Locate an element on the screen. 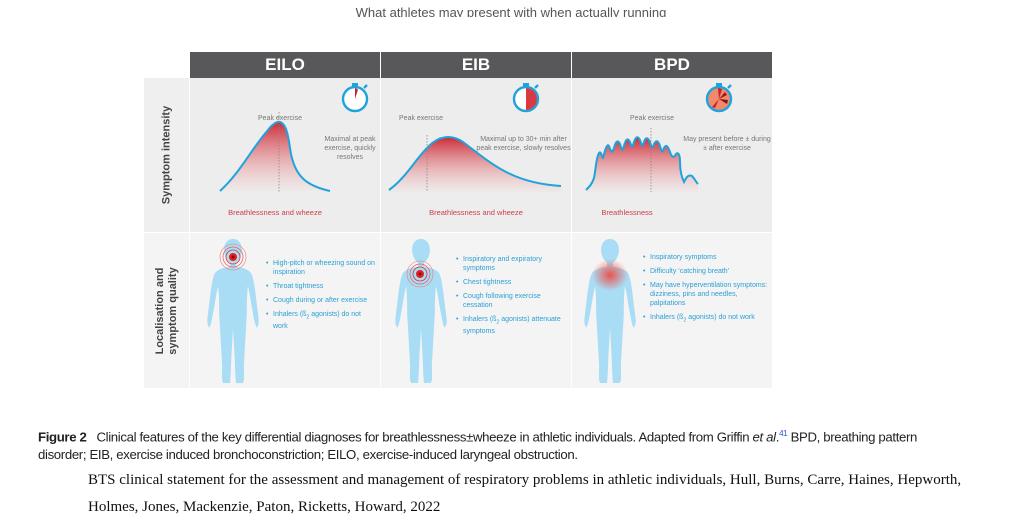 This screenshot has width=1022, height=528. bpd-peak-label: Peak exercise is located at coordinates (652, 118).